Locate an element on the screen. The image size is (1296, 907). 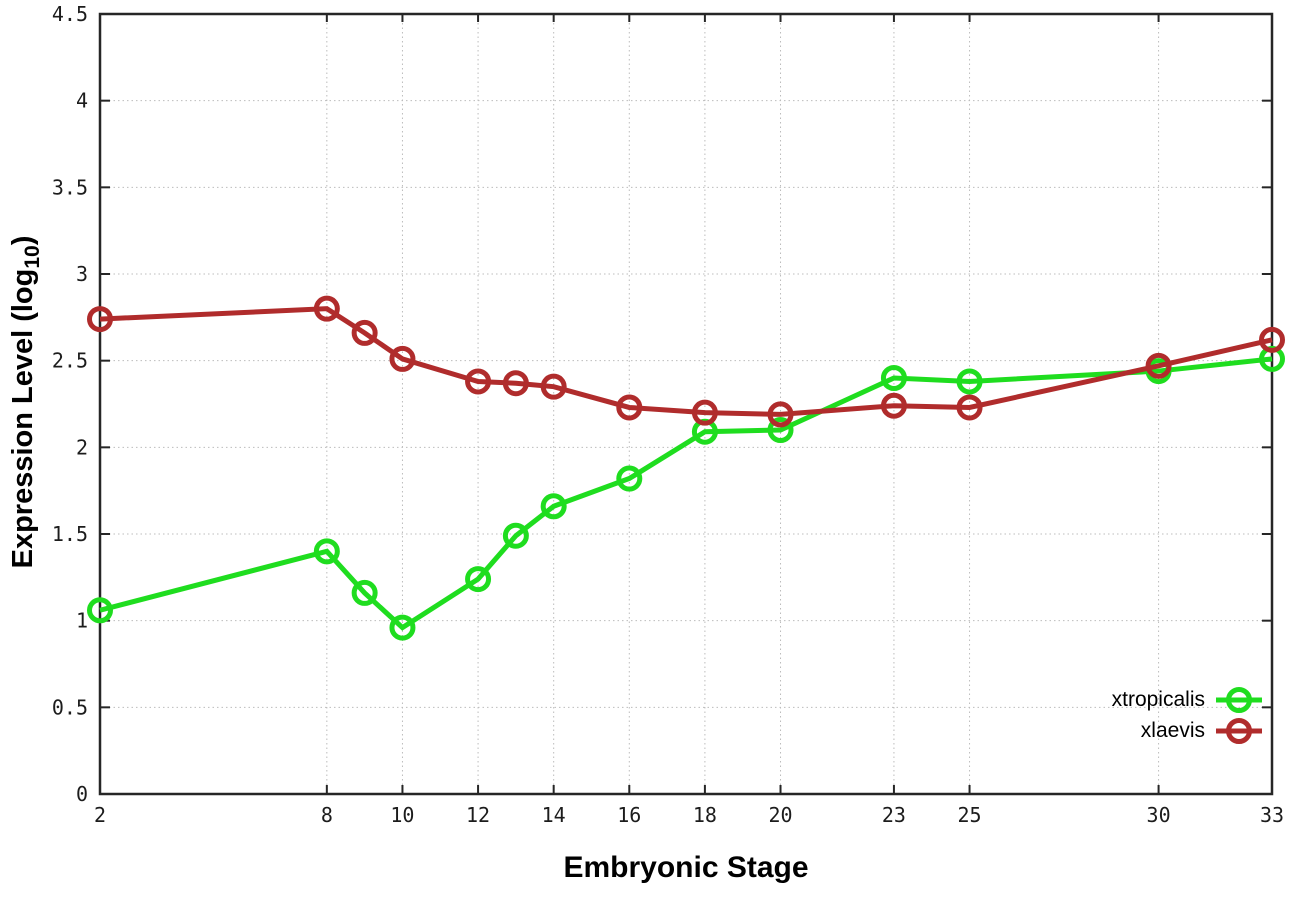
x-tick-label: 18 is located at coordinates (705, 815).